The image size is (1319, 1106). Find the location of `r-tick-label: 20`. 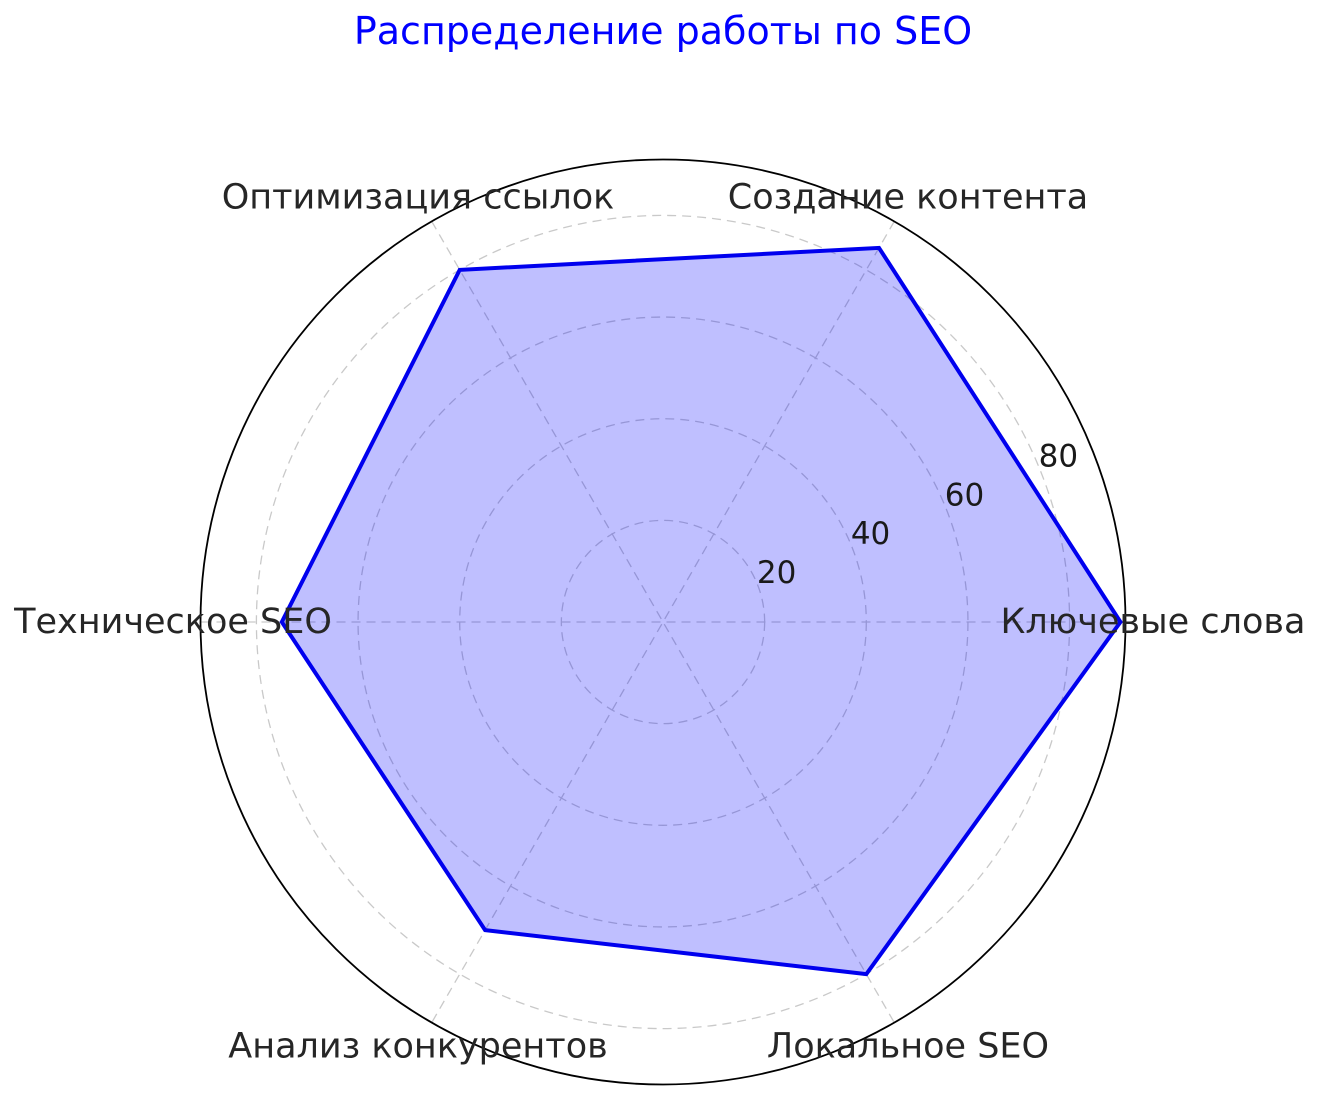

r-tick-label: 20 is located at coordinates (776, 573).